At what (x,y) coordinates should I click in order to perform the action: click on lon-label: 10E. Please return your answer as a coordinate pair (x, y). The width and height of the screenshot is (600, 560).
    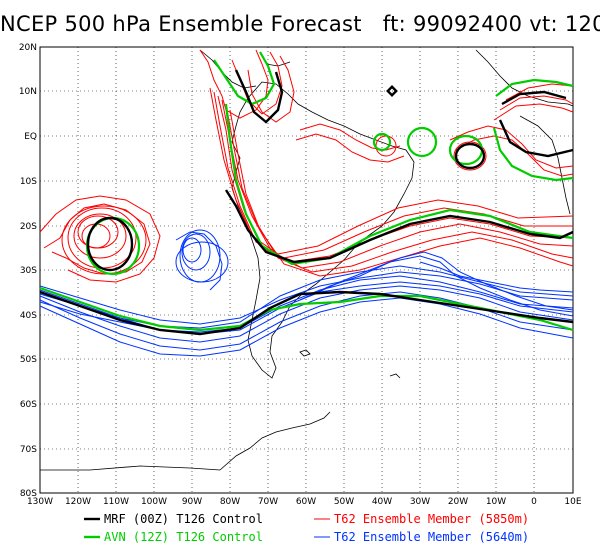
    Looking at the image, I should click on (572, 502).